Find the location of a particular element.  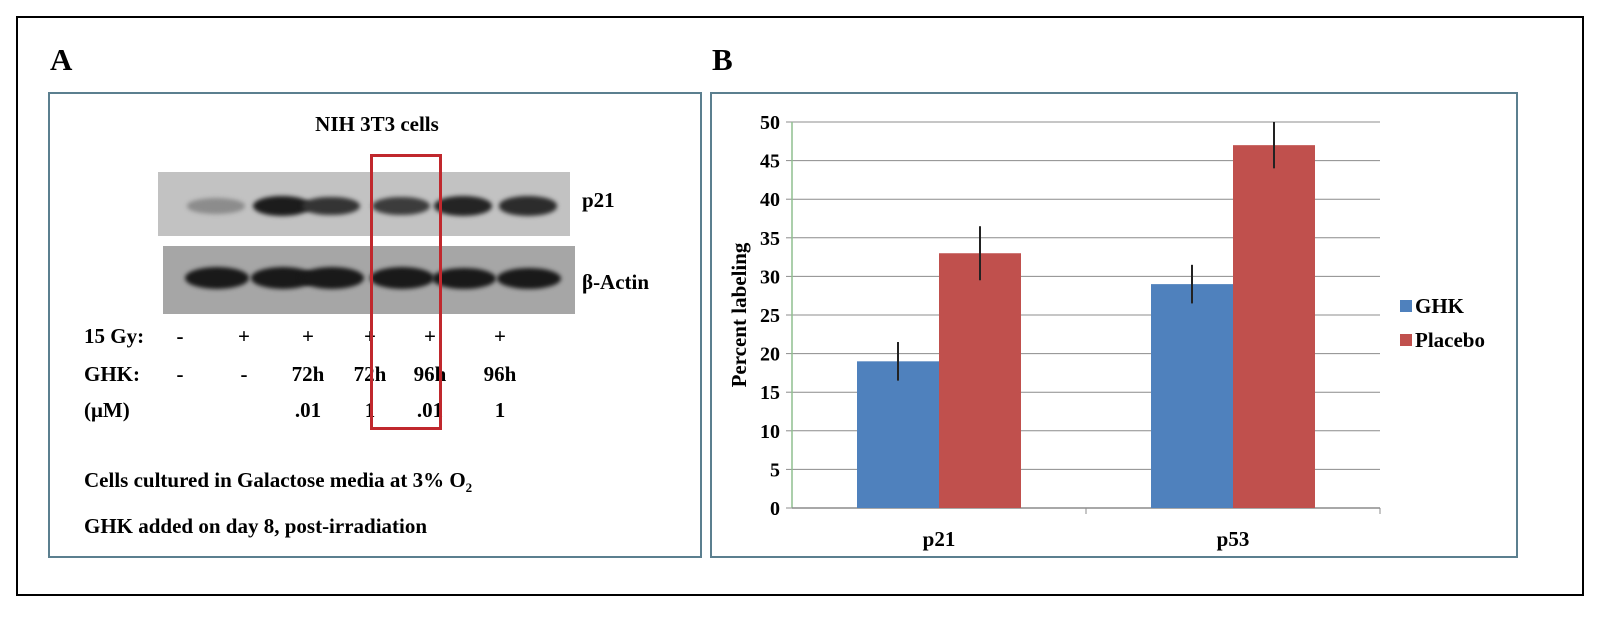

condition-value: 96h is located at coordinates (500, 374).